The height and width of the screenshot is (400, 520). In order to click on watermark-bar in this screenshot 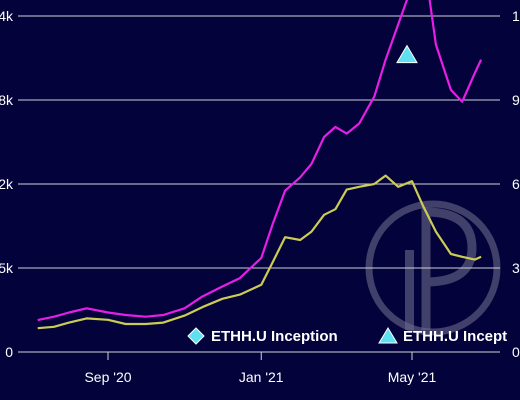, I will do `click(409, 290)`.